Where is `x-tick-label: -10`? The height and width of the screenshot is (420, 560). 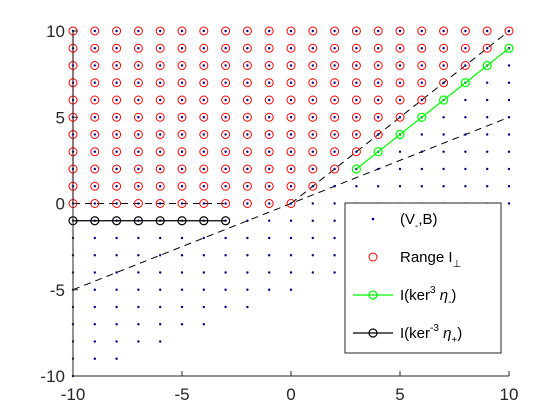
x-tick-label: -10 is located at coordinates (73, 394).